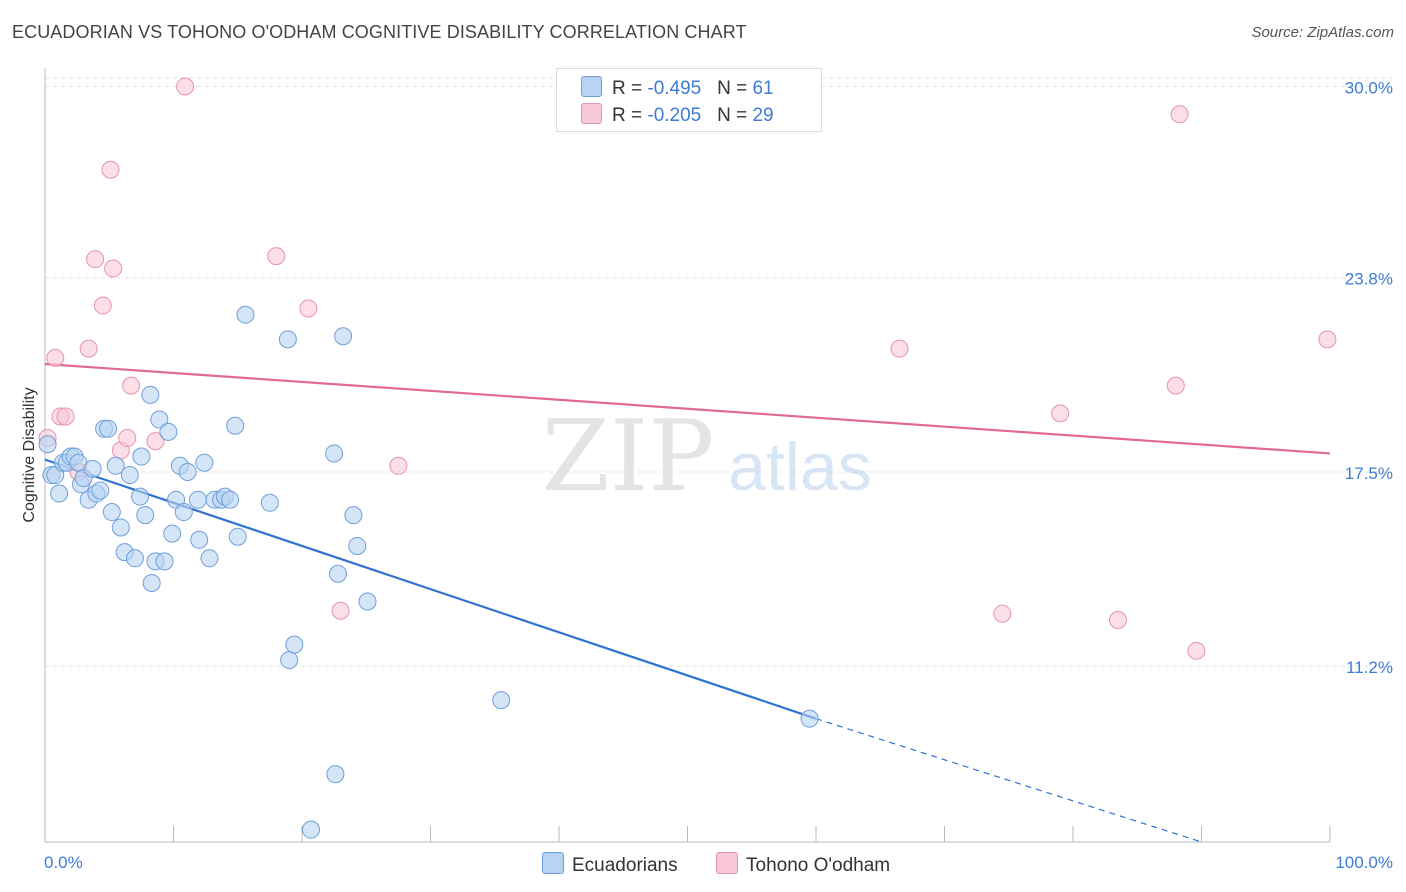 This screenshot has width=1406, height=892. What do you see at coordinates (1369, 279) in the screenshot?
I see `y-tick-label: 23.8%` at bounding box center [1369, 279].